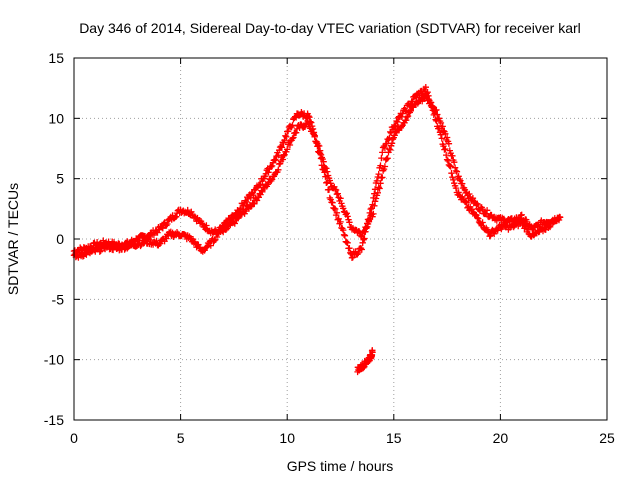 The height and width of the screenshot is (480, 640). Describe the element at coordinates (56, 118) in the screenshot. I see `y-tick-label: 10` at that location.